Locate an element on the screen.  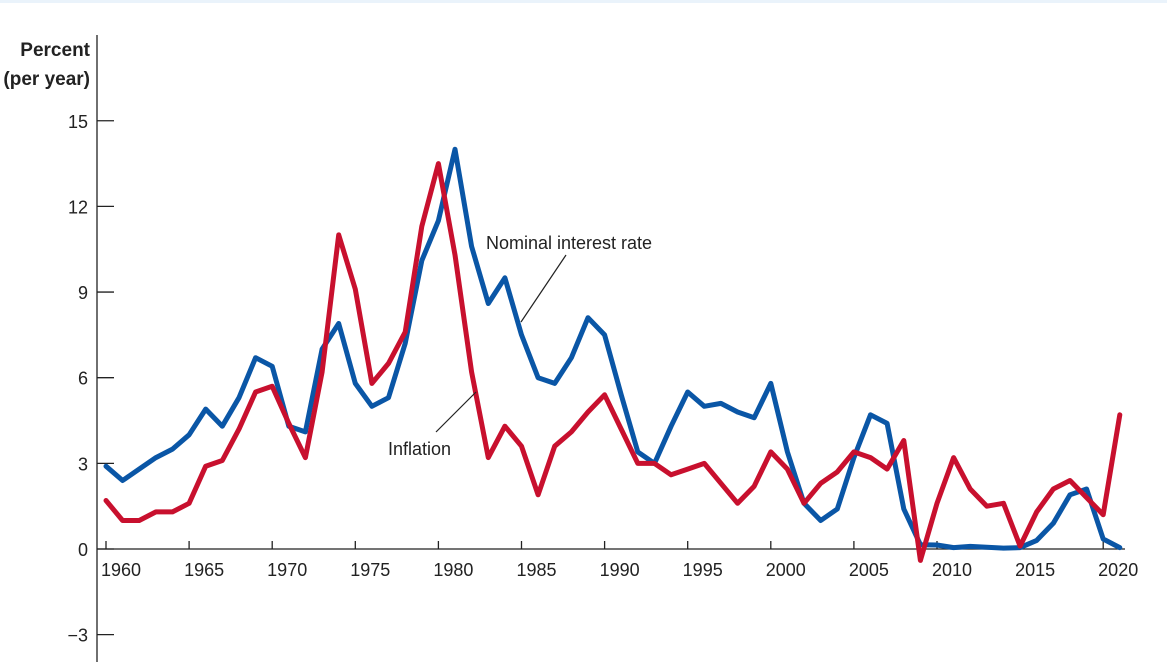
x-tick-label: 1975 is located at coordinates (370, 570).